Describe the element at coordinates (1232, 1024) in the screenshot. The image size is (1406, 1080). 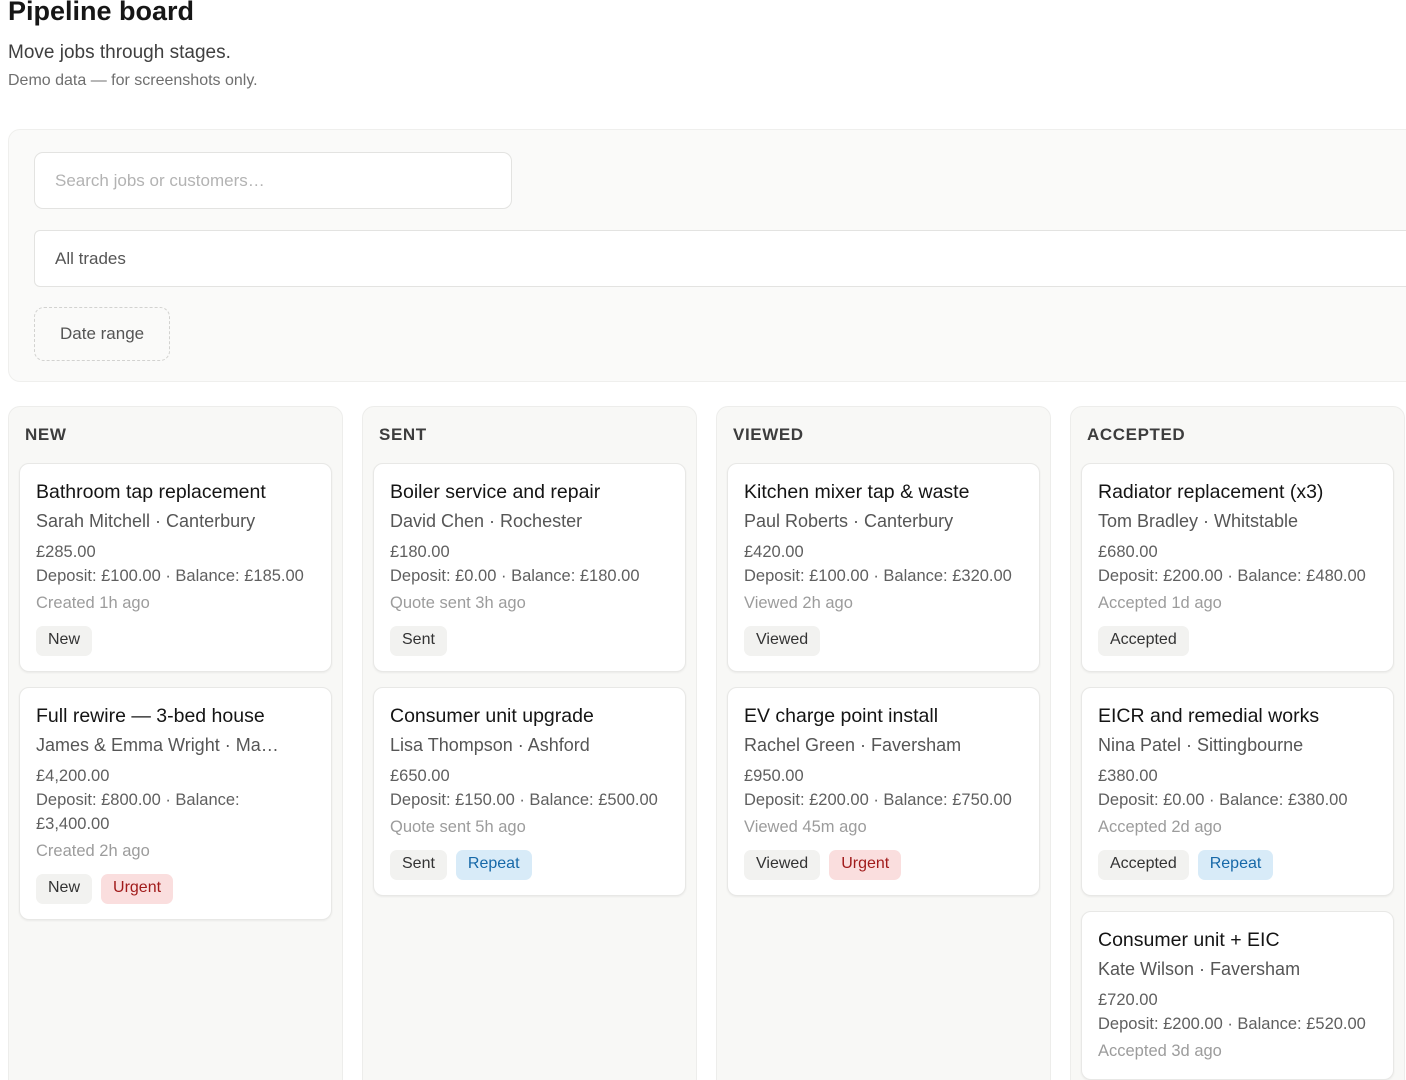
I see `job-payments: Deposit: £200.00 · Balance: £520.00` at that location.